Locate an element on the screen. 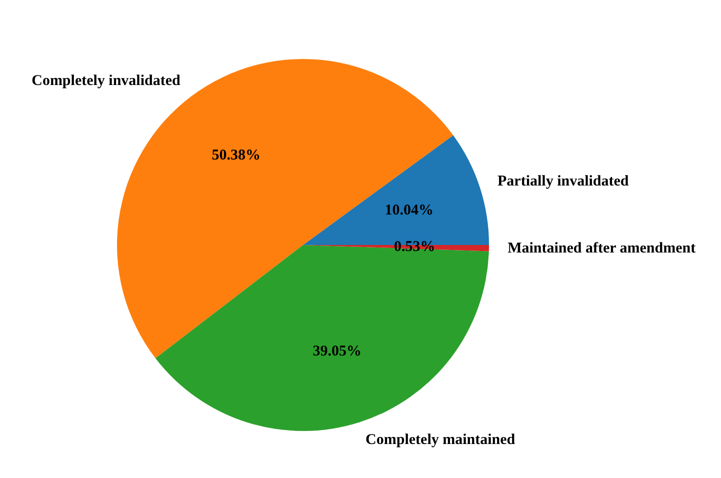  data-label: 39.05% is located at coordinates (337, 351).